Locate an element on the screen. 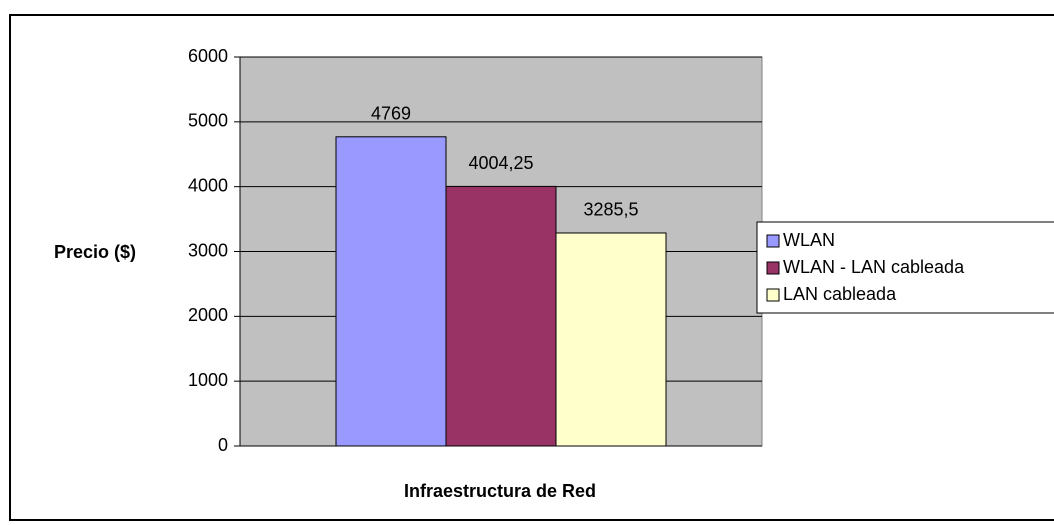 Image resolution: width=1054 pixels, height=525 pixels. y-tick-label: 2000 is located at coordinates (208, 315).